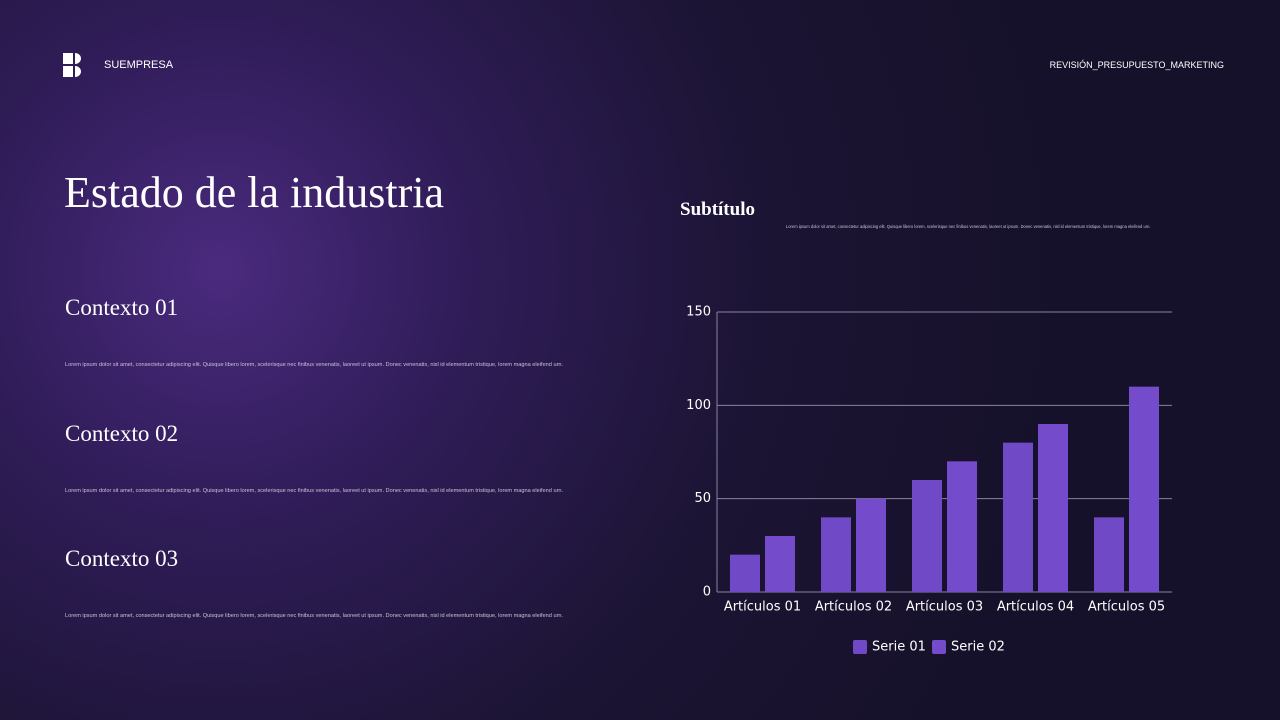  Describe the element at coordinates (762, 607) in the screenshot. I see `x-tick-label: Artículos 01` at that location.